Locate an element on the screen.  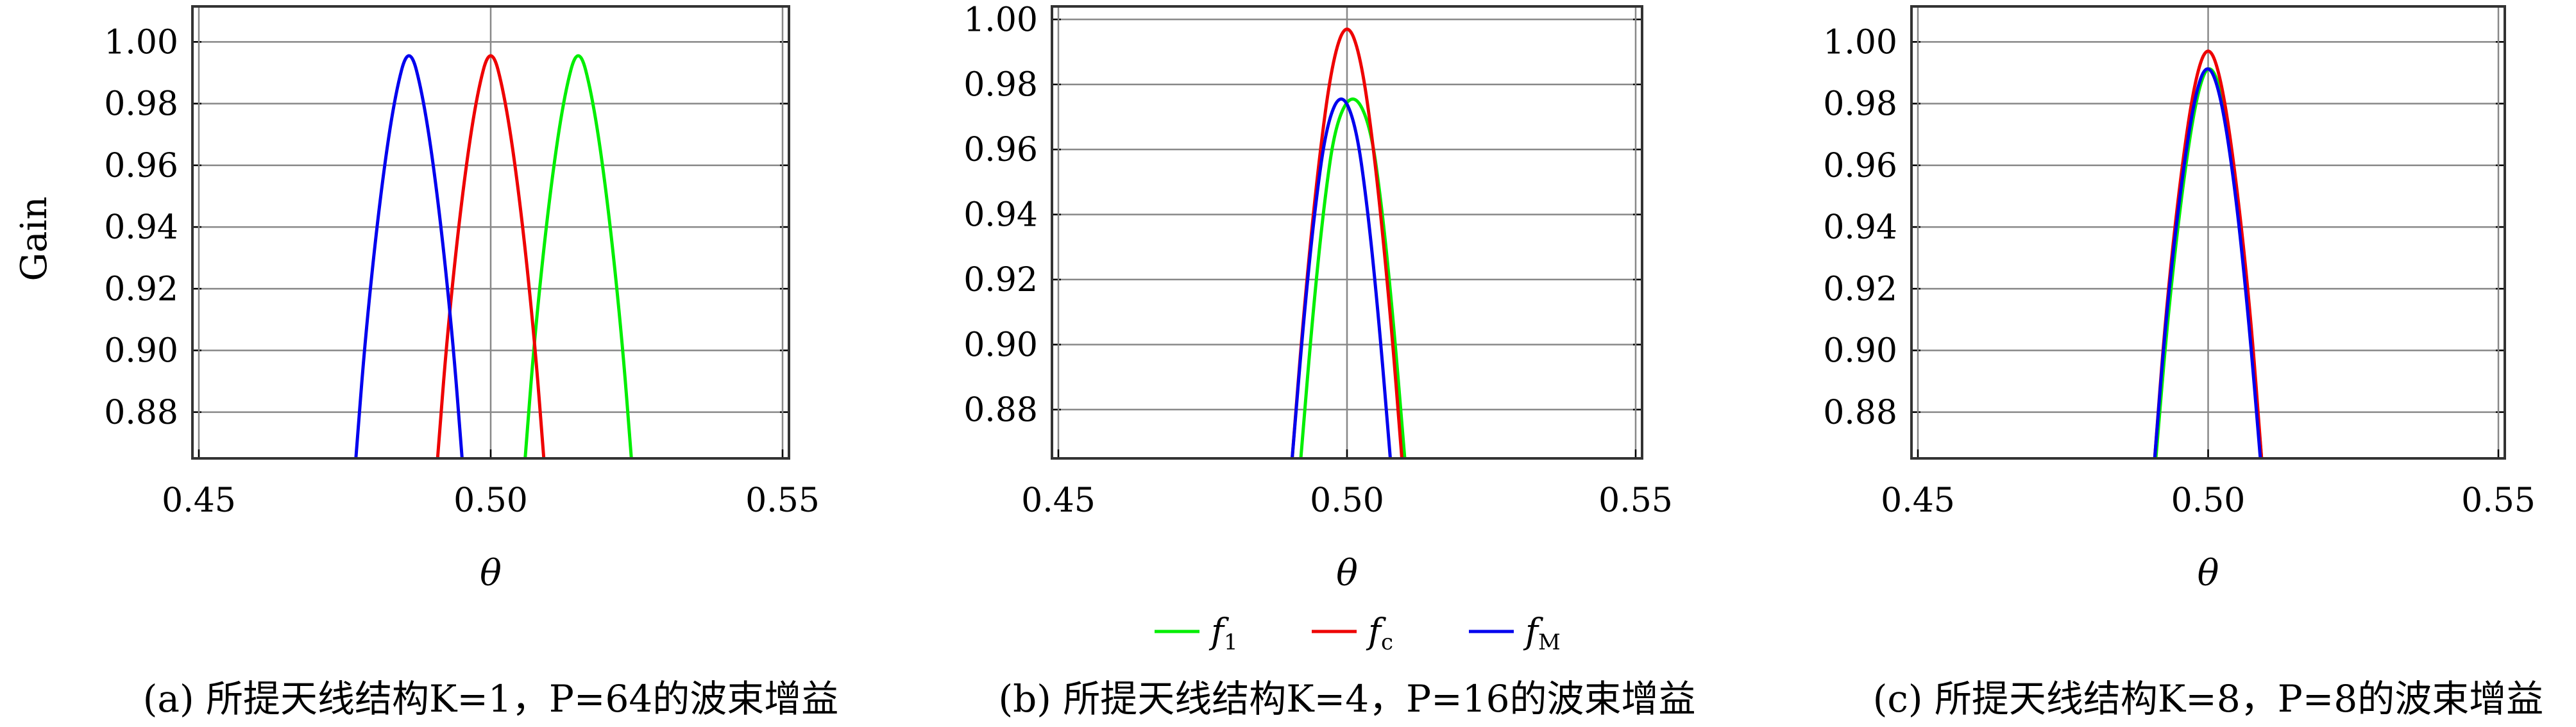
legend-item-f1: f1 is located at coordinates (1196, 633).